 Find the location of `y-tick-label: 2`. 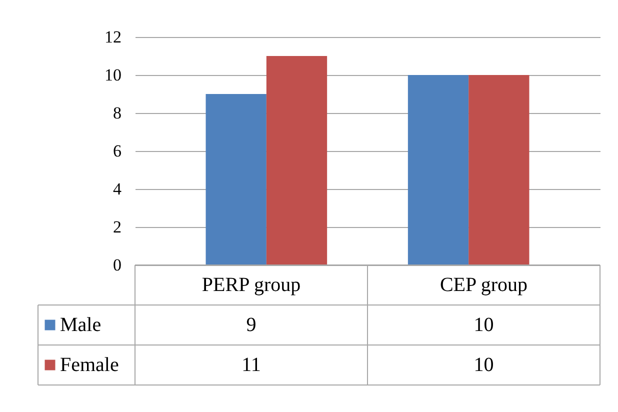

y-tick-label: 2 is located at coordinates (117, 227).